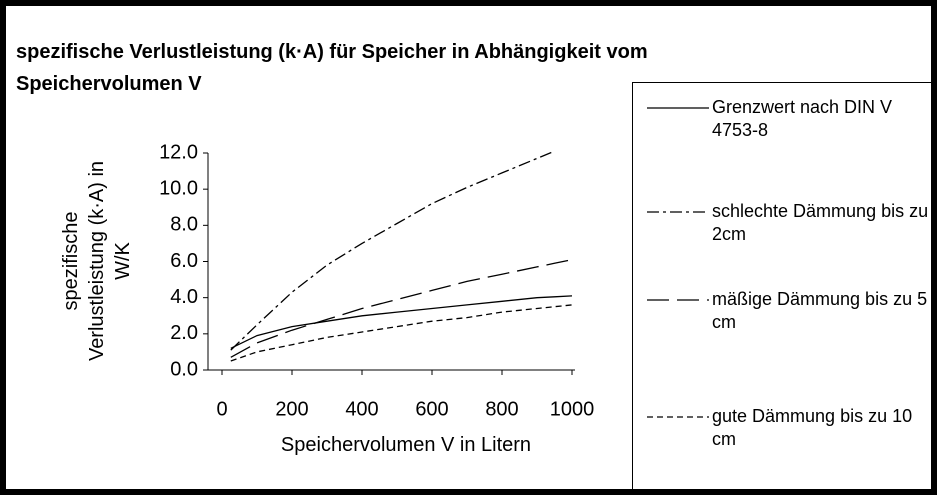 This screenshot has height=495, width=937. Describe the element at coordinates (184, 369) in the screenshot. I see `y-tick-label: 0.0` at that location.